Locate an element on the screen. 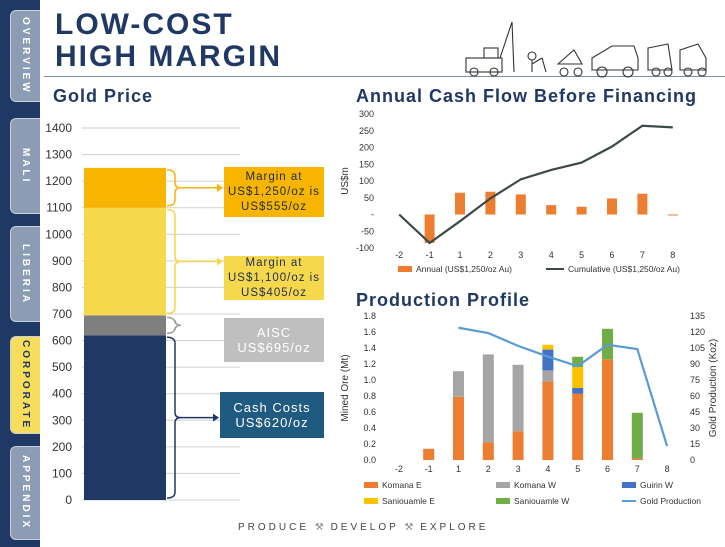 This screenshot has width=725, height=547. y-tick-label: 1400 is located at coordinates (58, 128).